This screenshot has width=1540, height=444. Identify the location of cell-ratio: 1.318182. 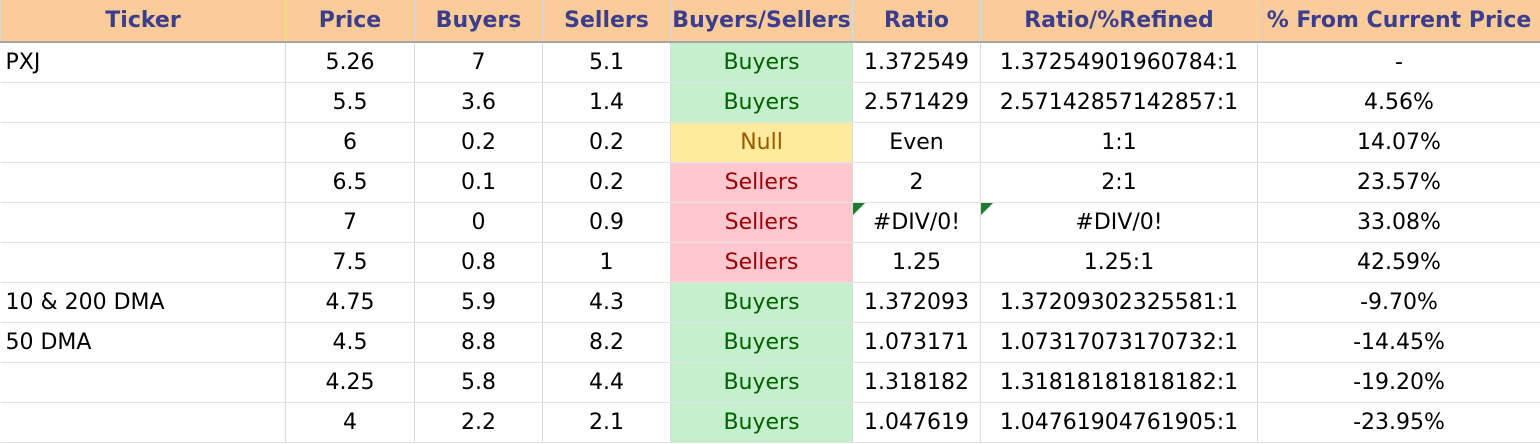
(916, 382).